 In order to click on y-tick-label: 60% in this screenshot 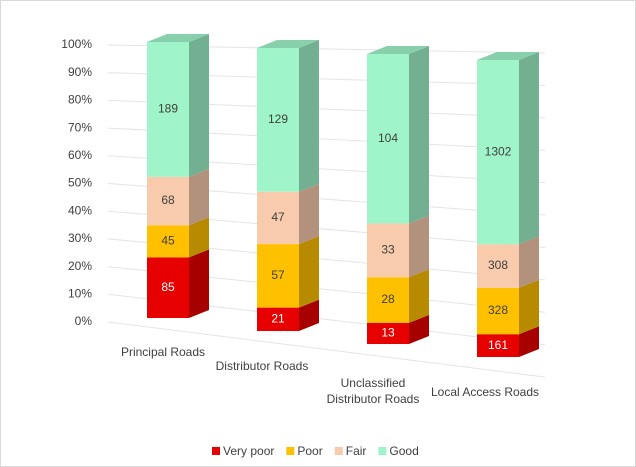, I will do `click(80, 155)`.